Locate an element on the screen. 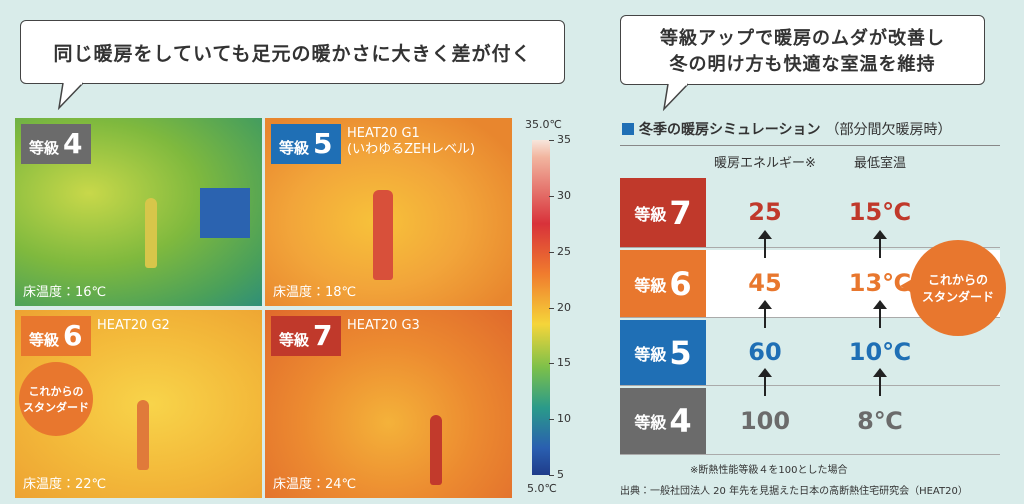 The image size is (1024, 504). colorbar-tick-label: 5 is located at coordinates (560, 474).